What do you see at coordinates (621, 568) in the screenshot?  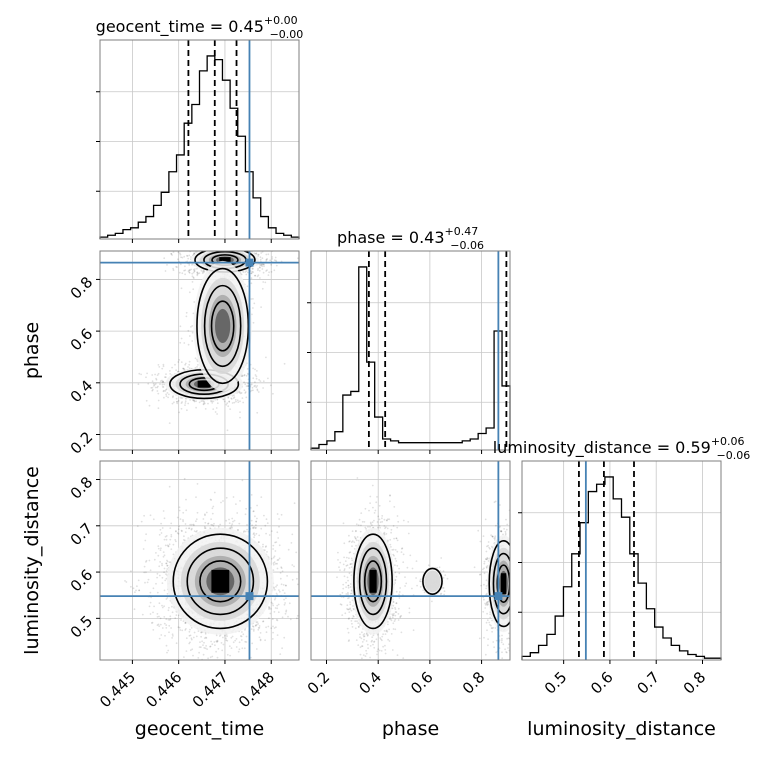 I see `histogram-luminosity_distance` at bounding box center [621, 568].